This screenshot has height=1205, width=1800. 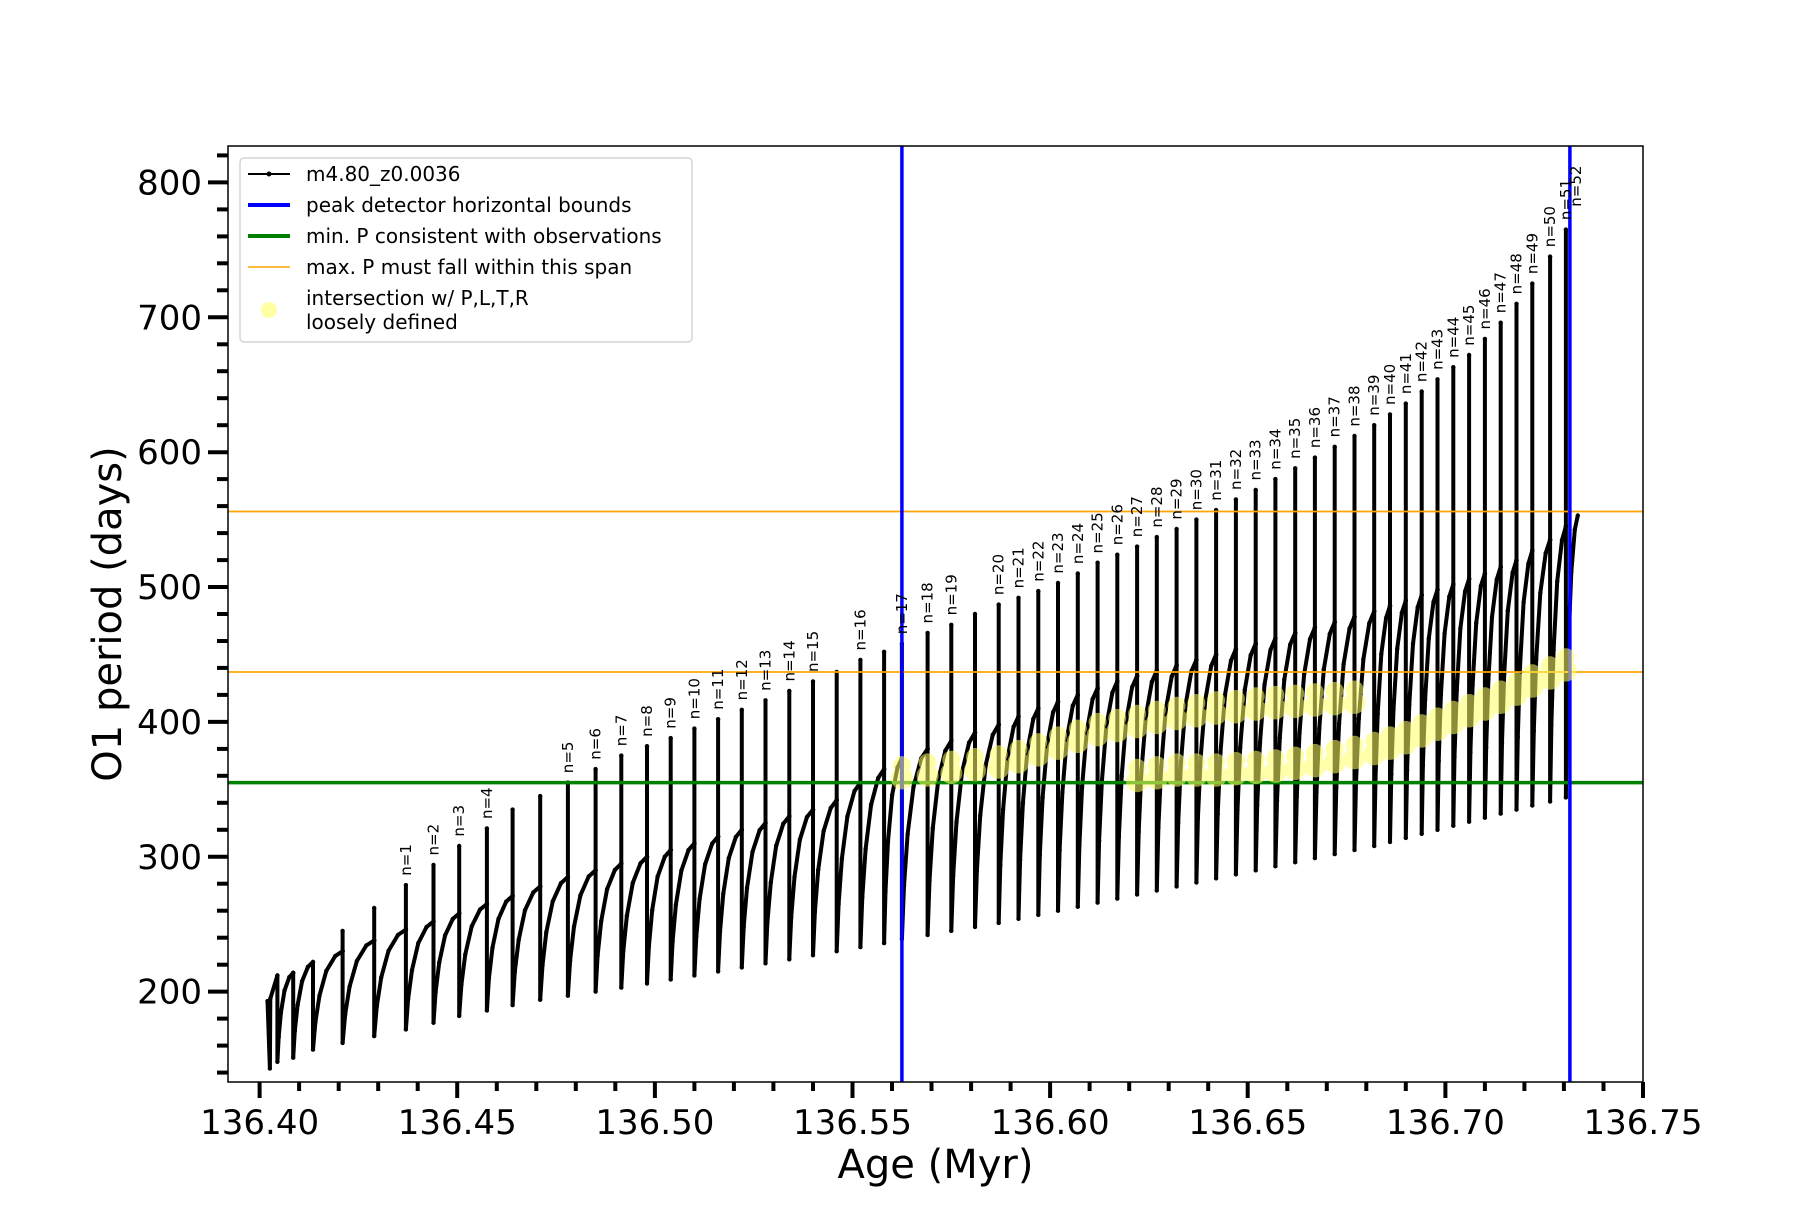 What do you see at coordinates (1550, 226) in the screenshot?
I see `n-label: n=50` at bounding box center [1550, 226].